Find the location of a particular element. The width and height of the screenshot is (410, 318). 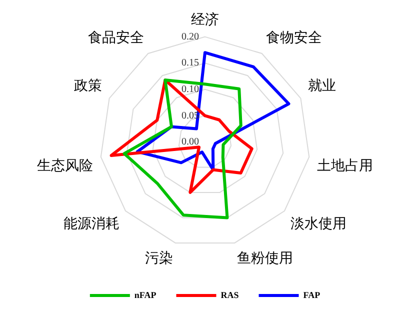

spoke-label: 就业 is located at coordinates (322, 86).